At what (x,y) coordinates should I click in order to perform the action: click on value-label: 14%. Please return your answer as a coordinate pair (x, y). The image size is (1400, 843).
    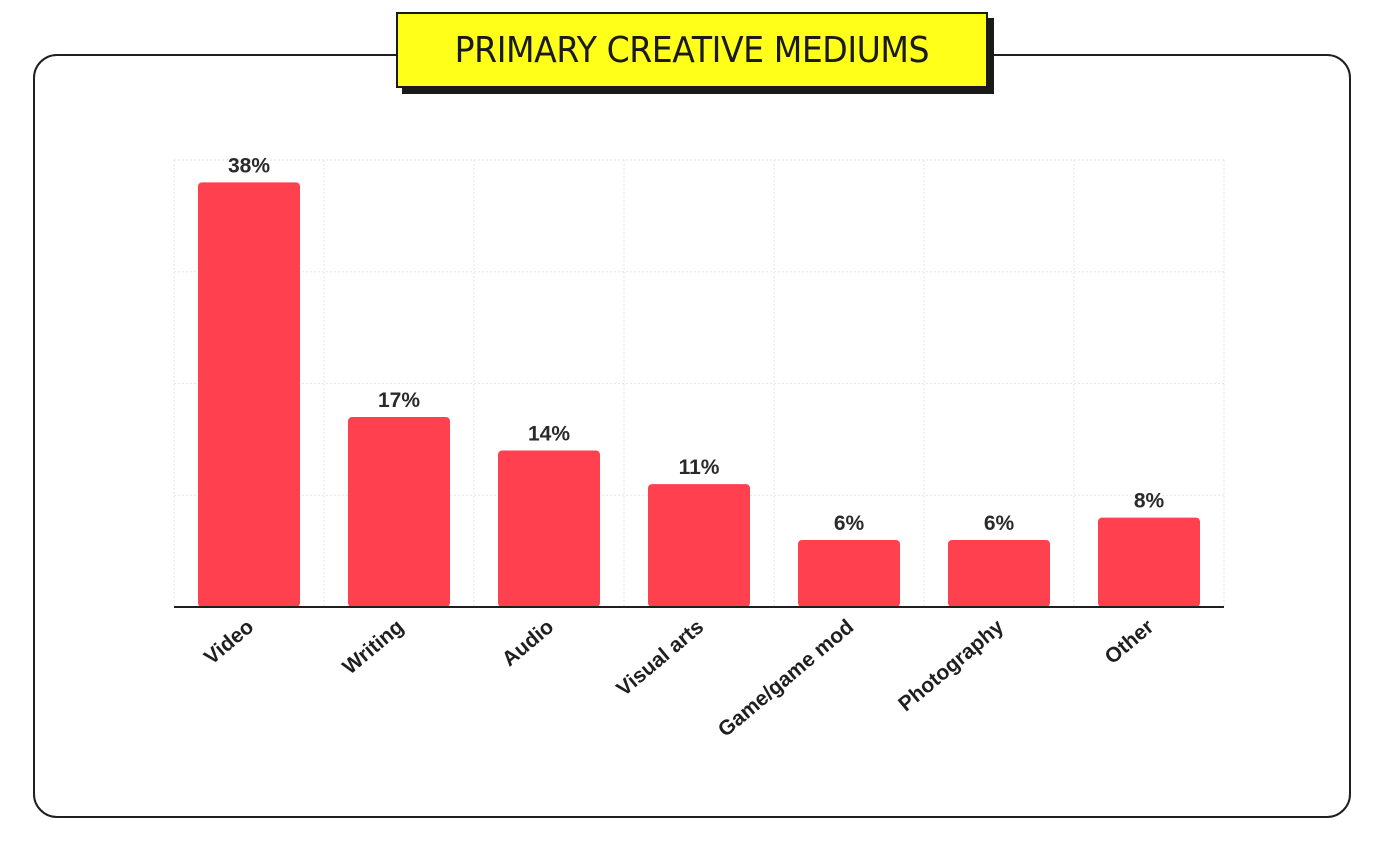
    Looking at the image, I should click on (549, 434).